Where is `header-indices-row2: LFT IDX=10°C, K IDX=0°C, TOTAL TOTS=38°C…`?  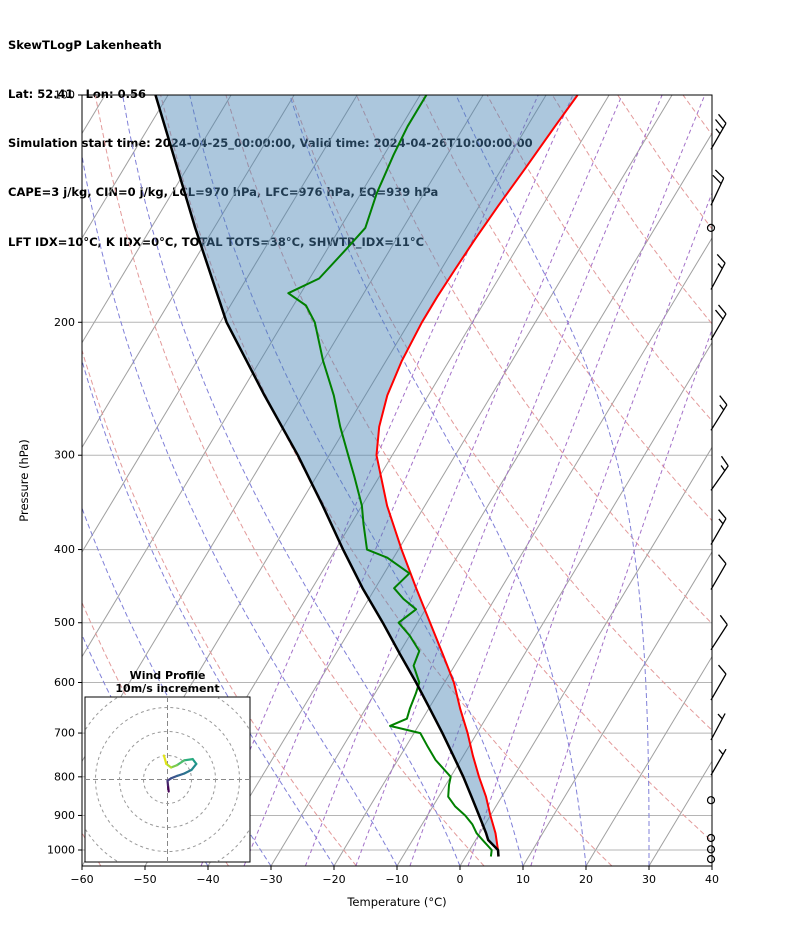 header-indices-row2: LFT IDX=10°C, K IDX=0°C, TOTAL TOTS=38°C… is located at coordinates (216, 241).